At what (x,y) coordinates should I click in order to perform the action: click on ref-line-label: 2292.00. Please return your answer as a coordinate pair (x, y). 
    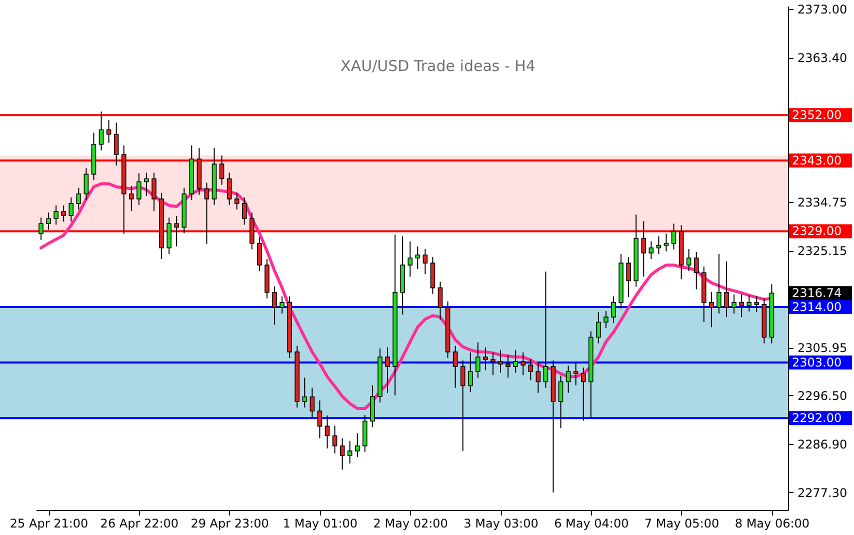
    Looking at the image, I should click on (817, 418).